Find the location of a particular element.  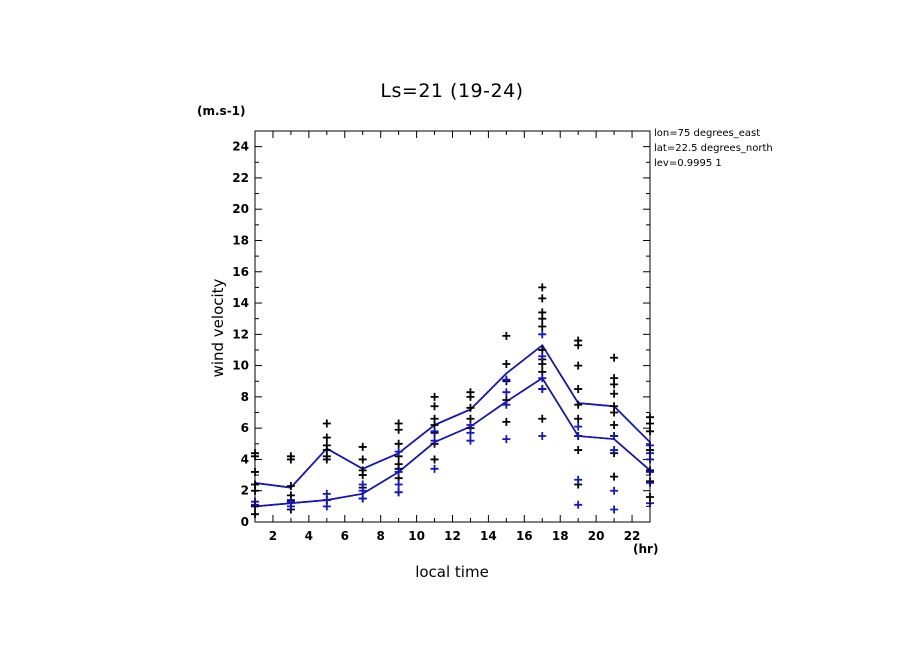

x-tick-label: 10 is located at coordinates (416, 536).